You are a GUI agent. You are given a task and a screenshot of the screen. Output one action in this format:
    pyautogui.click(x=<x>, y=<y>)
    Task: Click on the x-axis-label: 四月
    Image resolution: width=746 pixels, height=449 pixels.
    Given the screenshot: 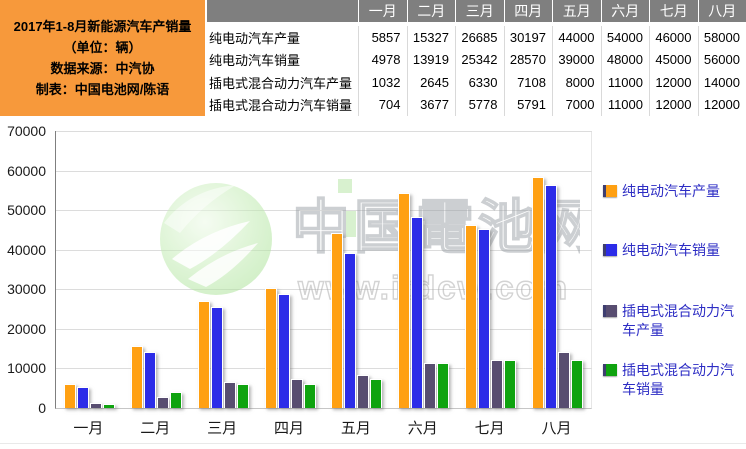 What is the action you would take?
    pyautogui.click(x=289, y=428)
    